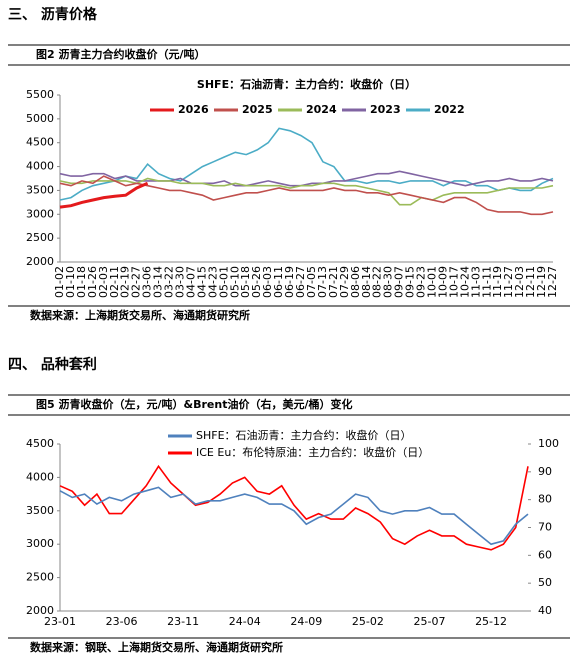 The image size is (578, 667). Describe the element at coordinates (486, 282) in the screenshot. I see `x-tick-label: 11-11` at that location.